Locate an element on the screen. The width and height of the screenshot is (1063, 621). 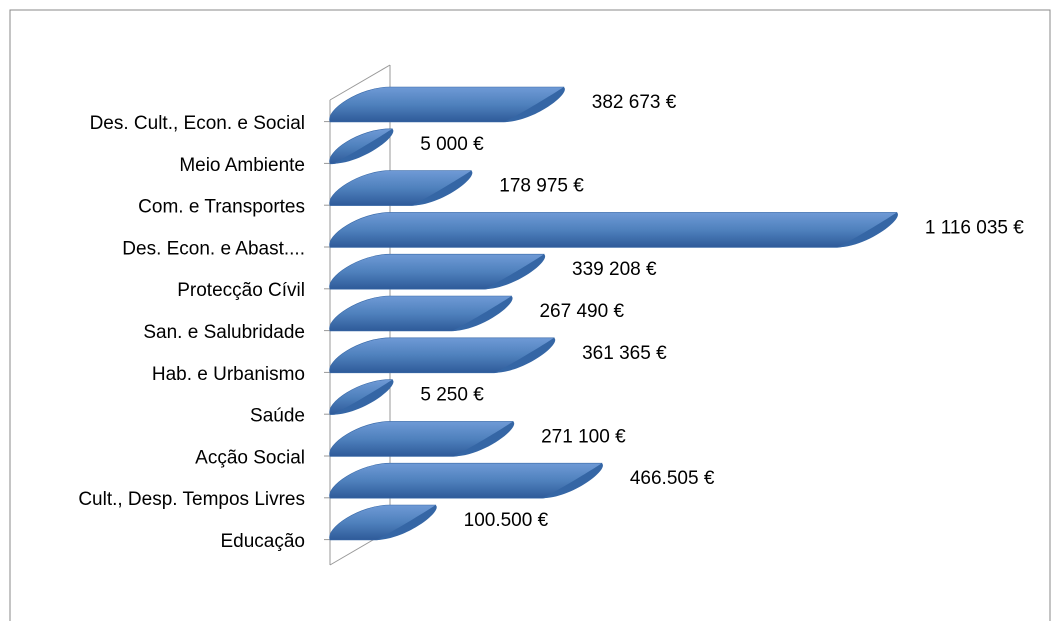
value-label: 1 116 035 € is located at coordinates (974, 227).